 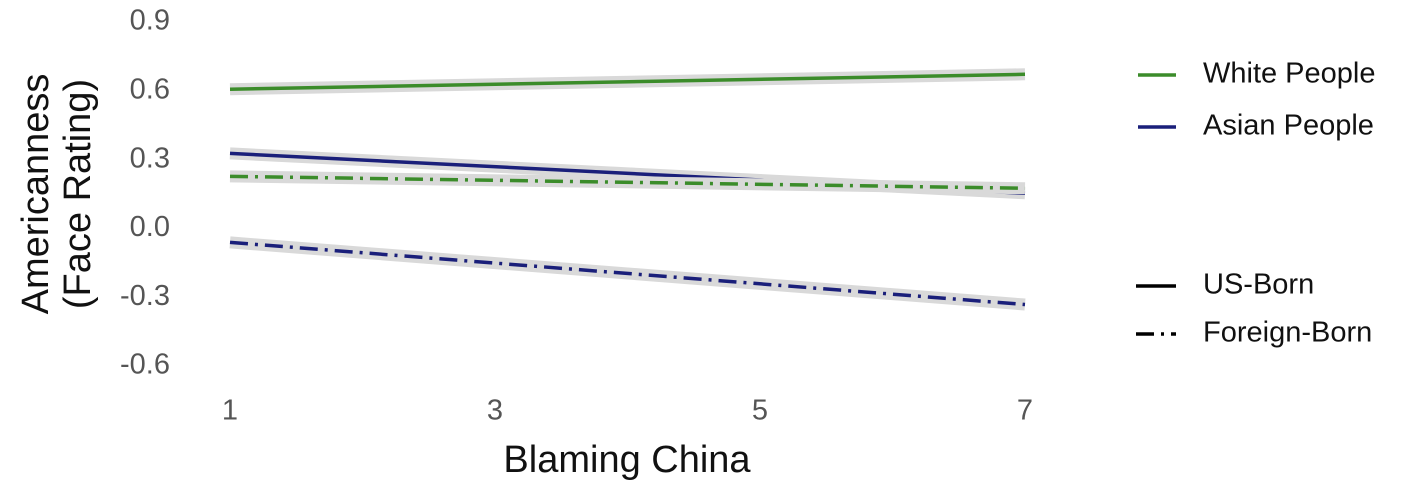 I want to click on x-tick-label: 1, so click(x=230, y=411).